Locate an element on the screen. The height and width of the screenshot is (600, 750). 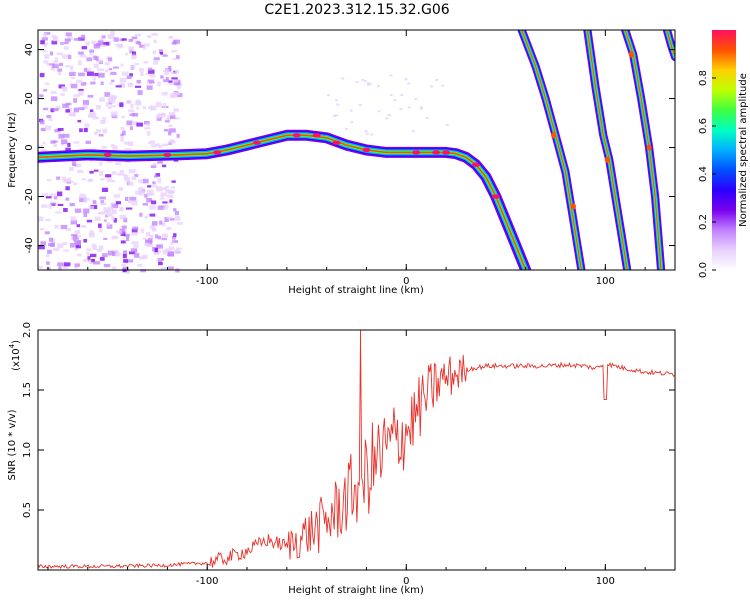
y-tick-label: 0 is located at coordinates (29, 147).